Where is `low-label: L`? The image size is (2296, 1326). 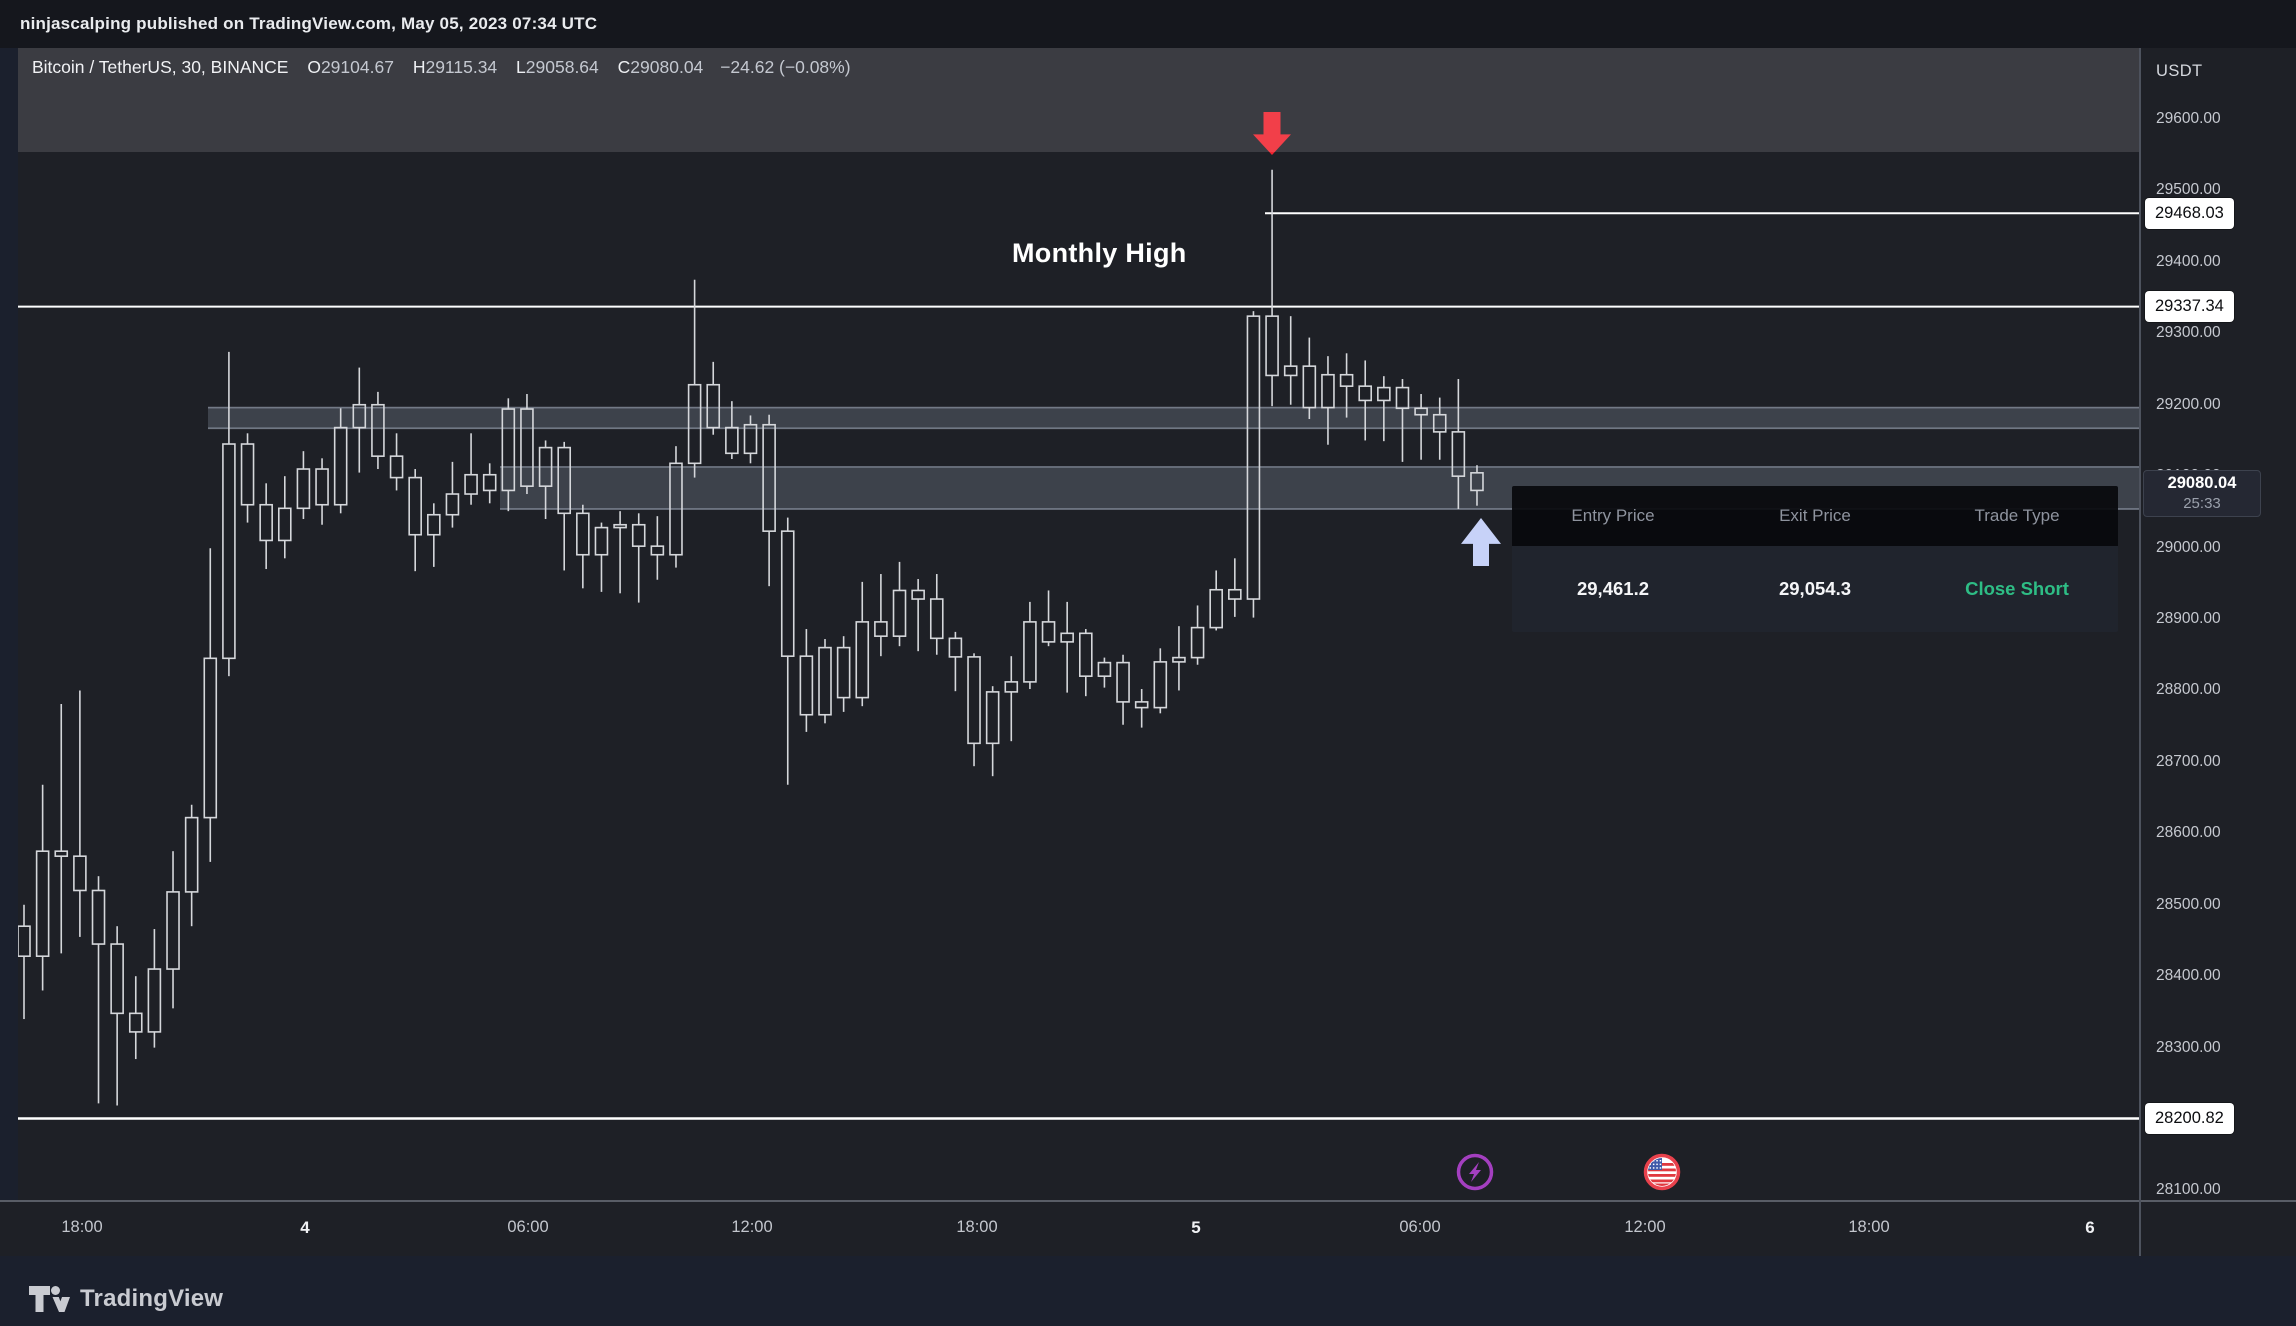 low-label: L is located at coordinates (521, 67).